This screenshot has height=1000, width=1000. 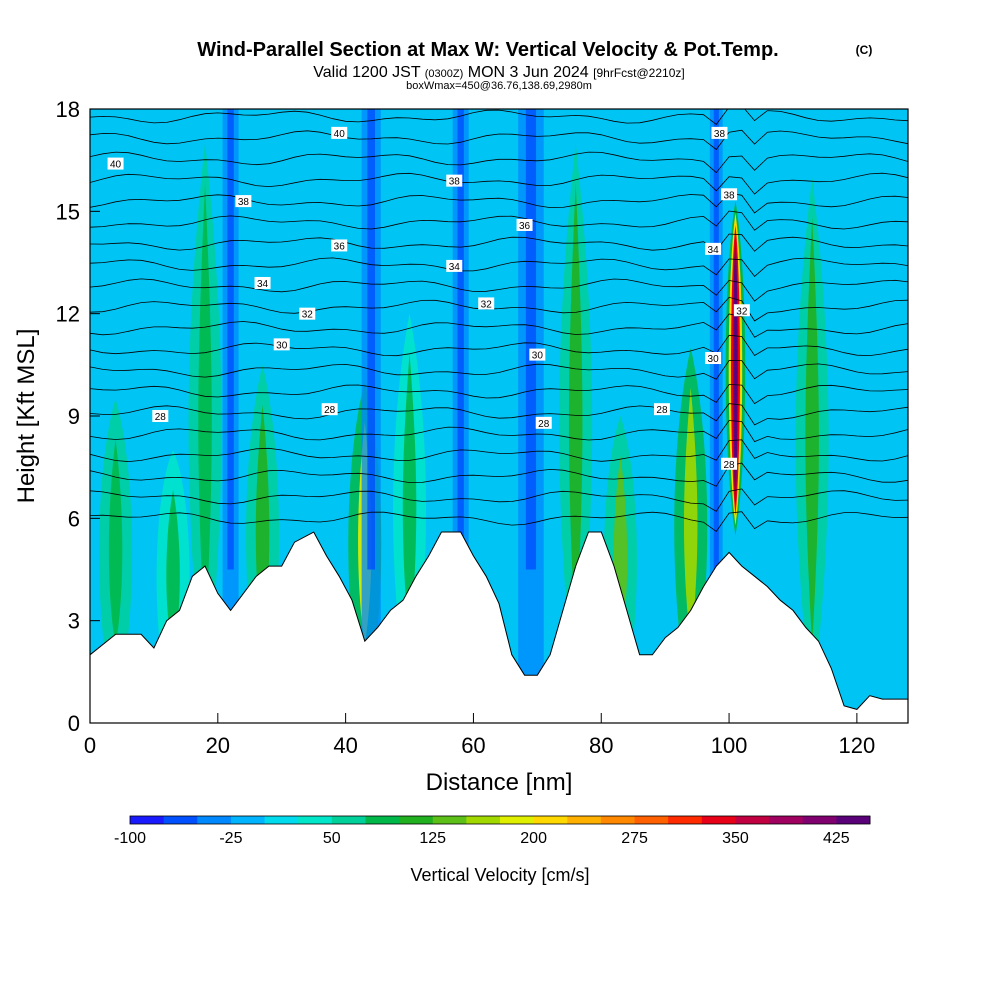 What do you see at coordinates (634, 838) in the screenshot?
I see `colorbar-tick-label: 275` at bounding box center [634, 838].